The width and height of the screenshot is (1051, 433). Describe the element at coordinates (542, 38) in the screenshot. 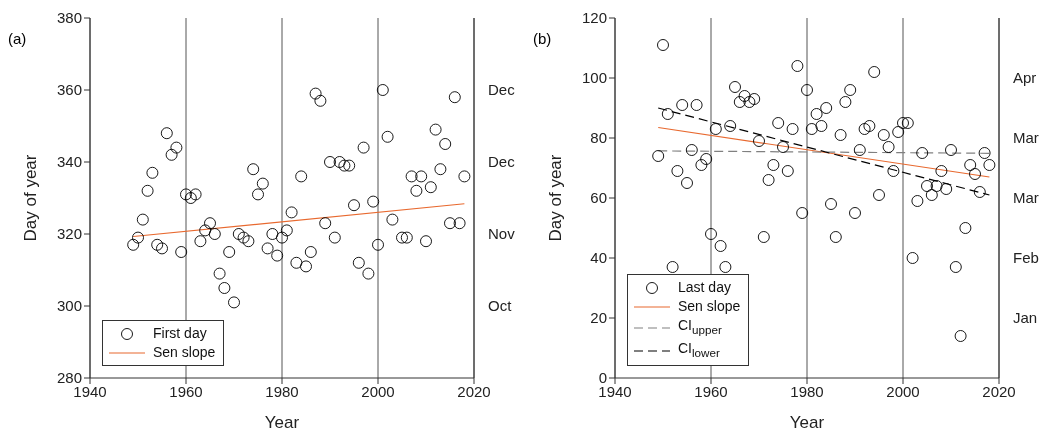

I see `text: (b)` at that location.